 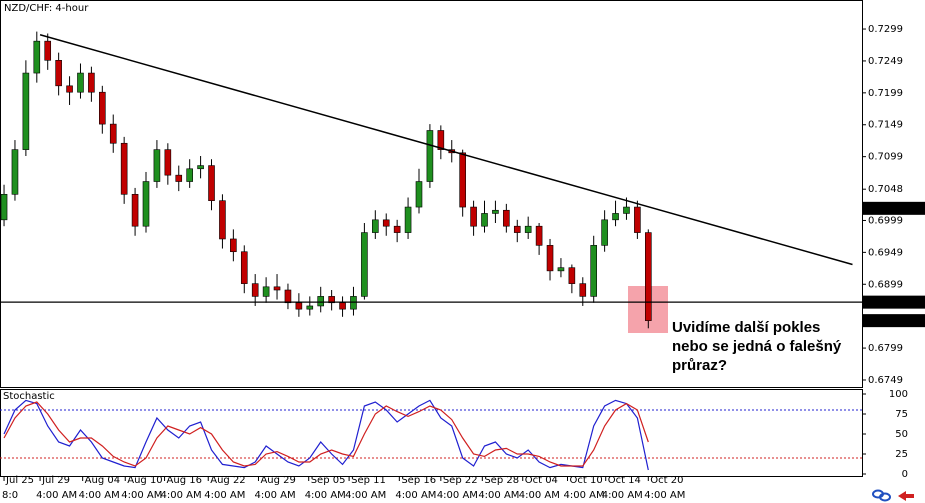 What do you see at coordinates (901, 434) in the screenshot?
I see `y-tick-label: 50` at bounding box center [901, 434].